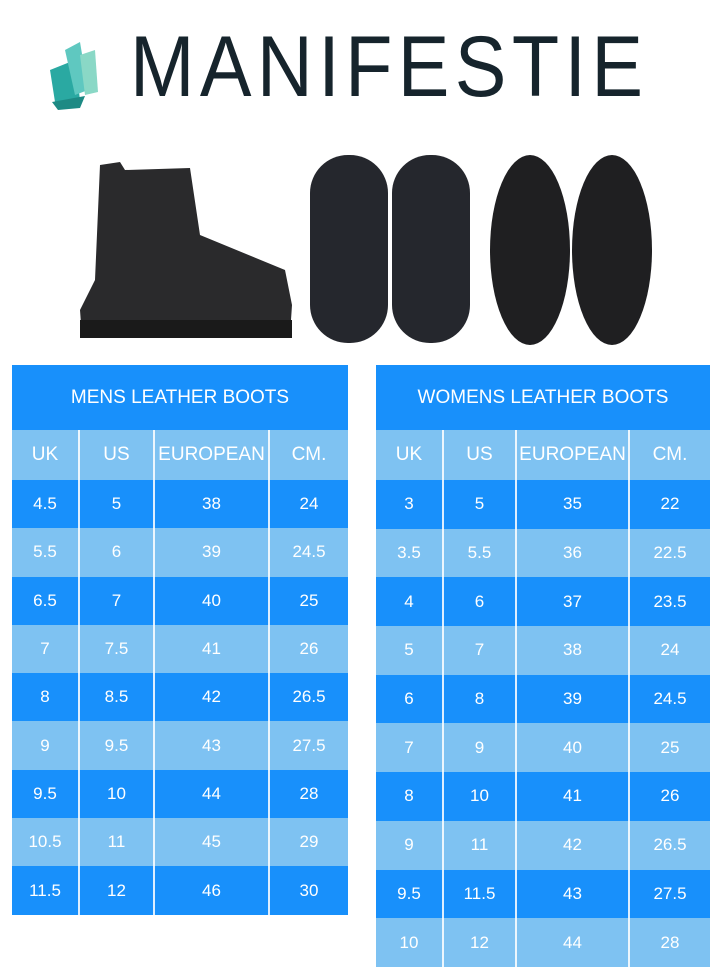 Image resolution: width=720 pixels, height=970 pixels. I want to click on table-header-row: UK US EUROPEAN CM., so click(180, 455).